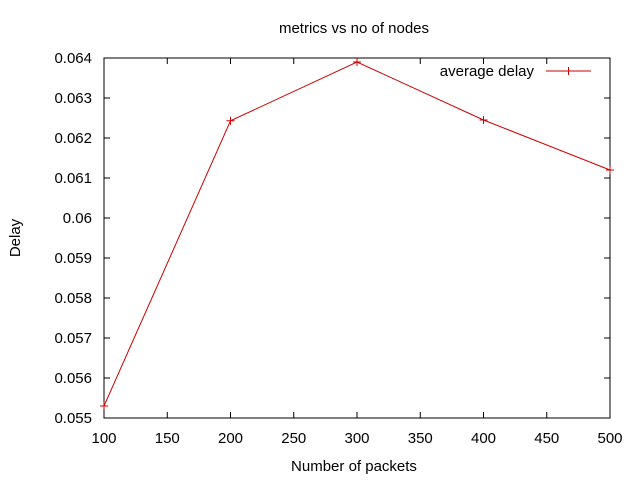 The height and width of the screenshot is (480, 640). I want to click on y-tick-label: 0.057, so click(73, 338).